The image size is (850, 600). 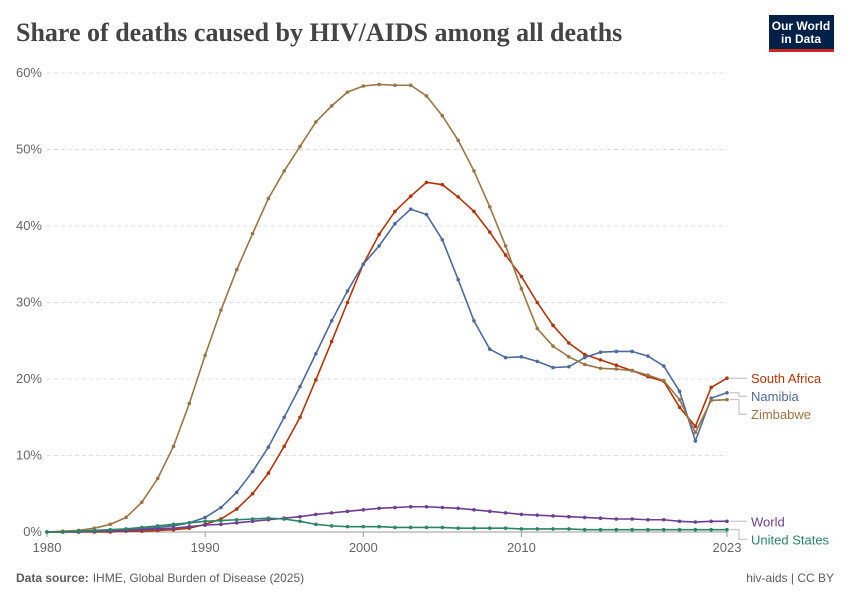 I want to click on legend-connector, so click(x=738, y=407).